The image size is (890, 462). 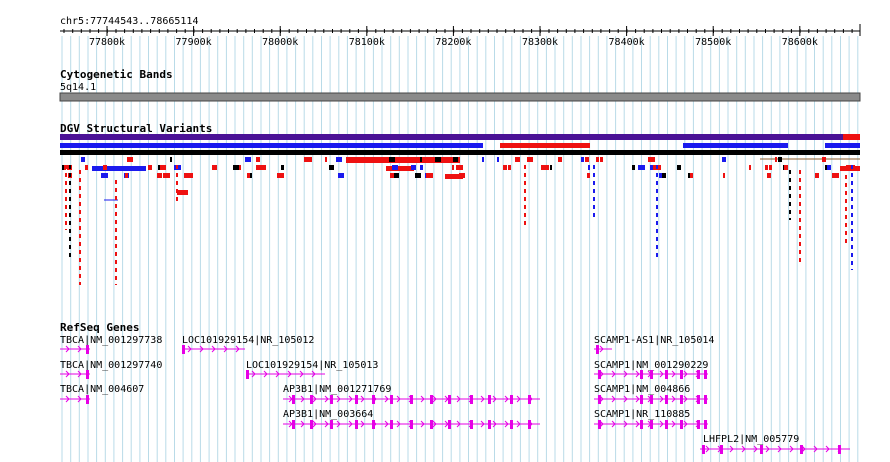 I want to click on gene-label: TBCA|NM_001297740, so click(x=111, y=365).